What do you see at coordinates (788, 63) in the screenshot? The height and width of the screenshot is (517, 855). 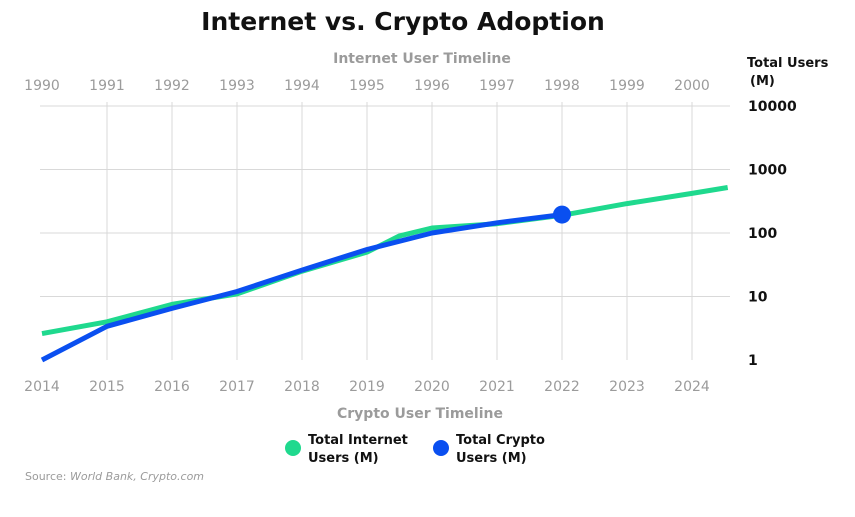 I see `y-axis-title-line1: Total Users` at bounding box center [788, 63].